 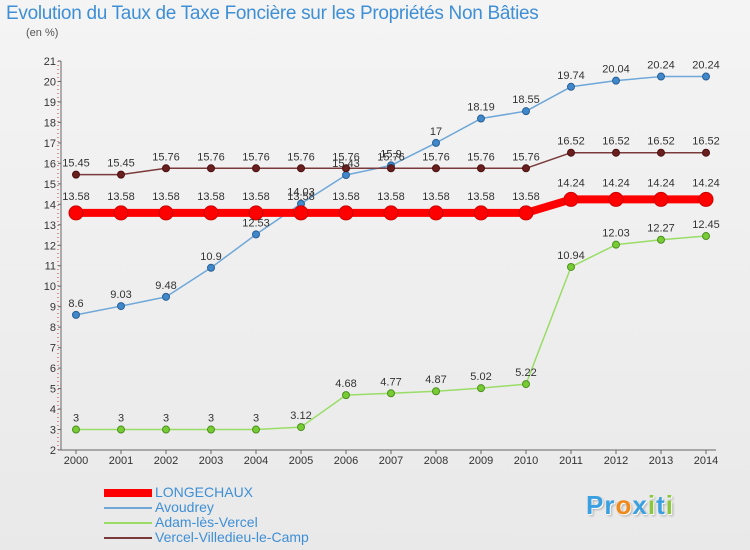 I want to click on data-label-adam-les-vercel: 12.03, so click(x=616, y=234).